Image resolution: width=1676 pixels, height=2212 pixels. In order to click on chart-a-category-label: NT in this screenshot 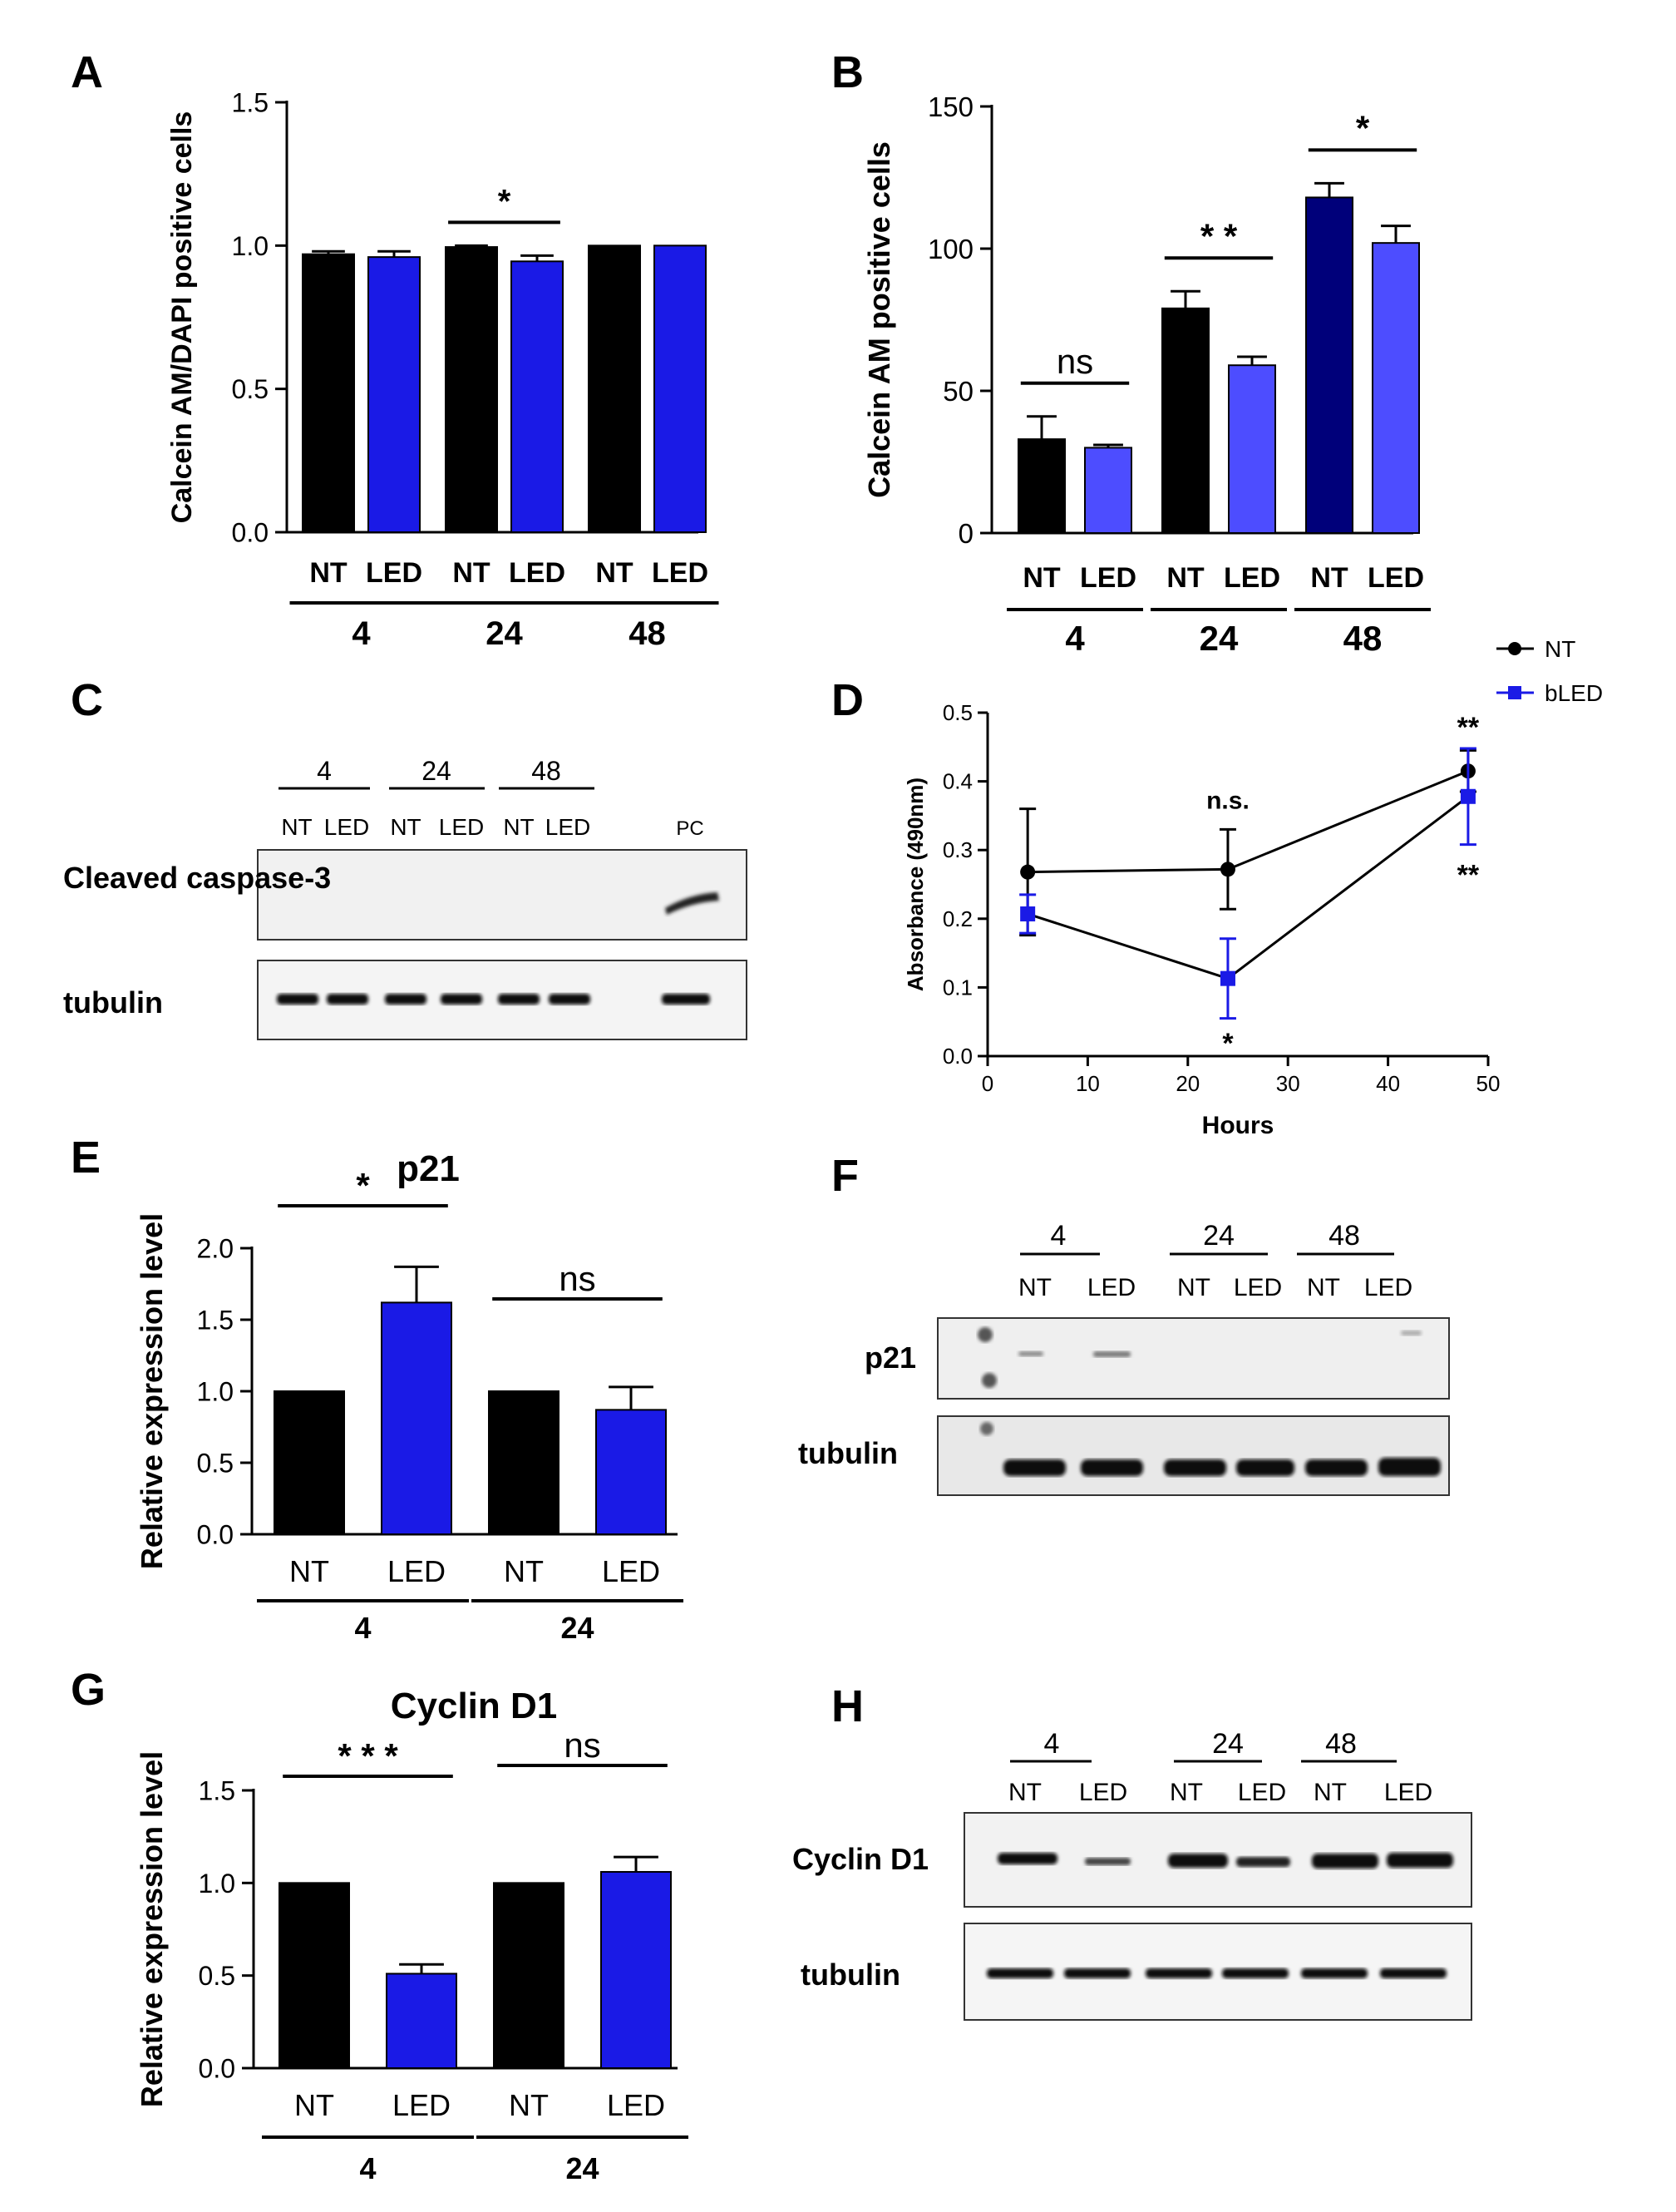, I will do `click(329, 573)`.